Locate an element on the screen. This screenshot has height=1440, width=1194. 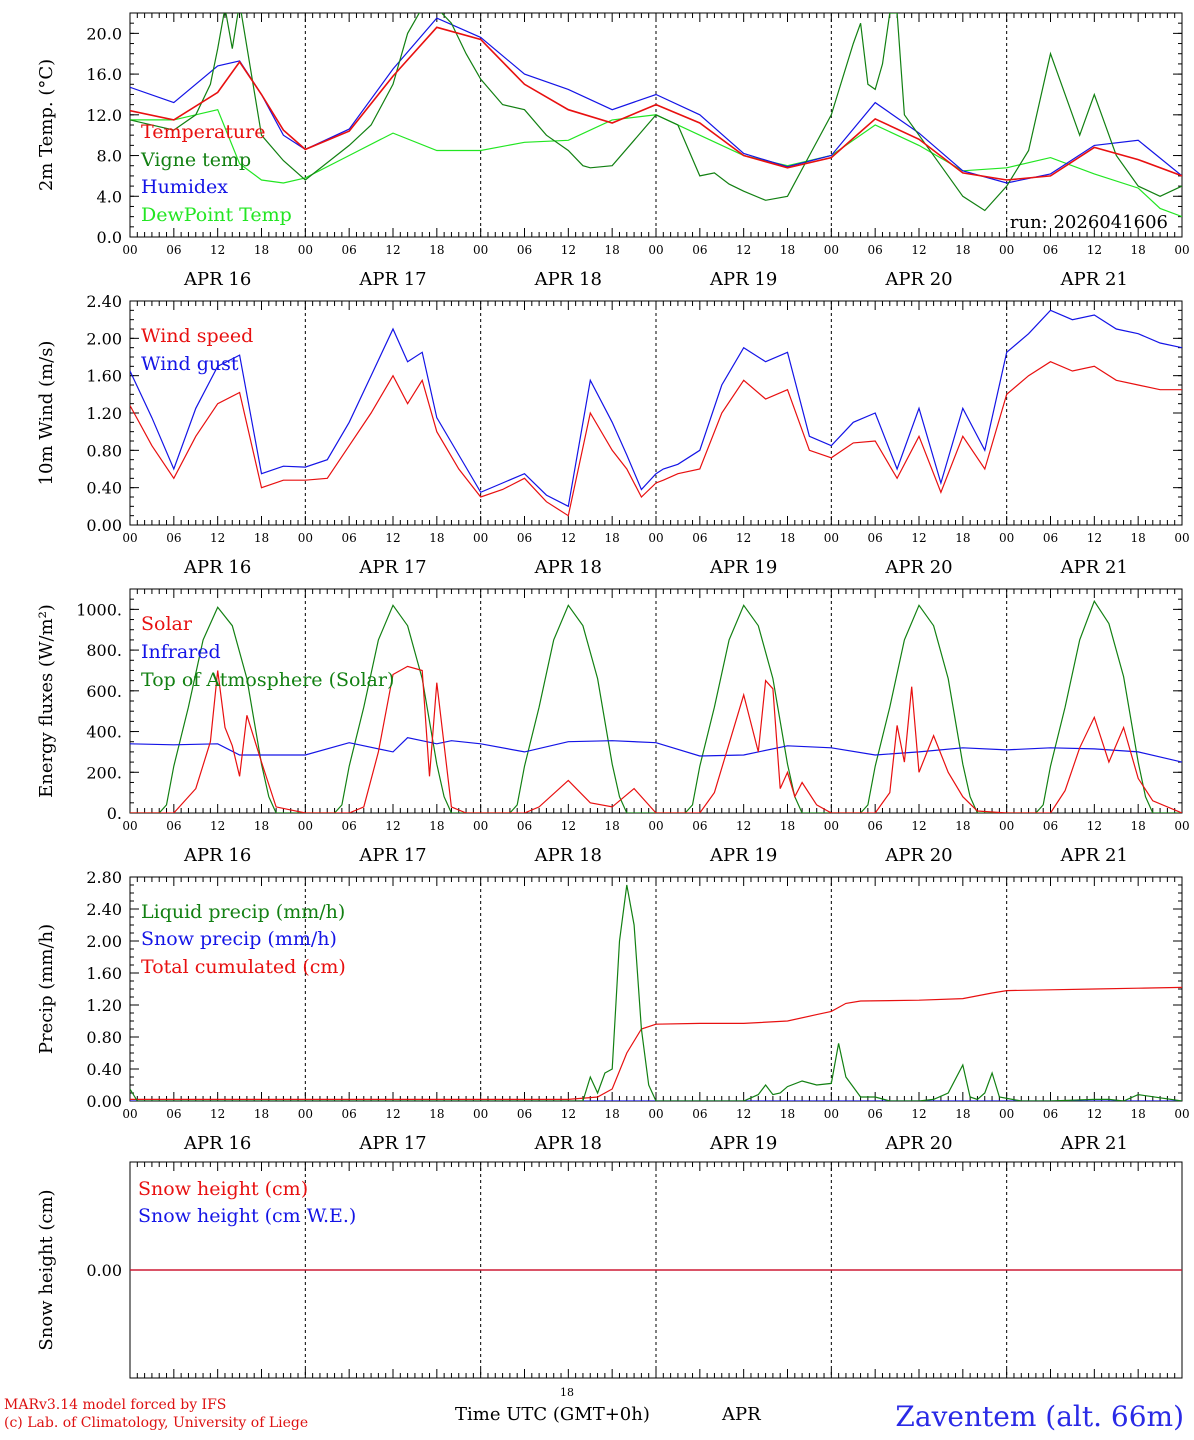
y-tick-label: 400. is located at coordinates (104, 732).